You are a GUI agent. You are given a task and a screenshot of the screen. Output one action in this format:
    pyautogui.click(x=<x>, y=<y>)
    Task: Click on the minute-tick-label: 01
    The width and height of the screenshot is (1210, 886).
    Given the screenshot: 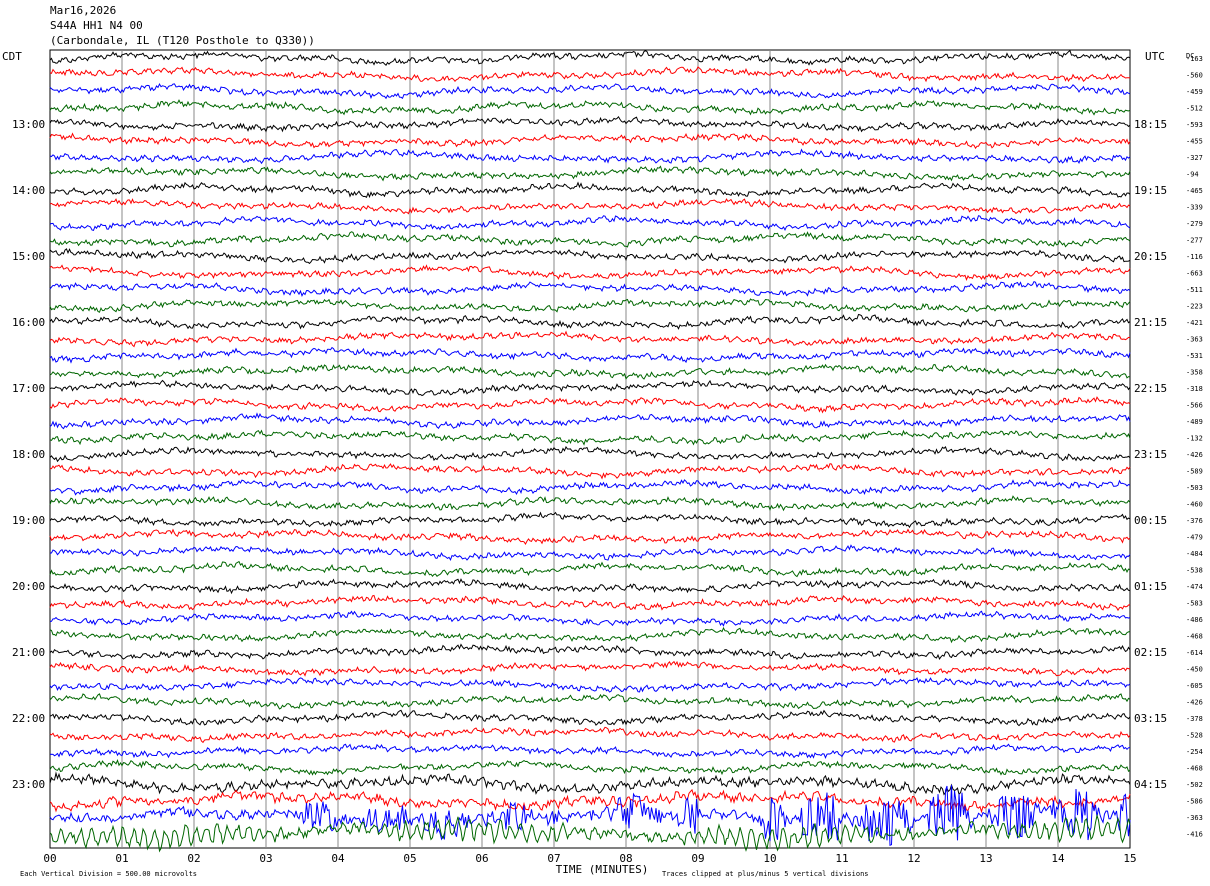 What is the action you would take?
    pyautogui.click(x=121, y=858)
    